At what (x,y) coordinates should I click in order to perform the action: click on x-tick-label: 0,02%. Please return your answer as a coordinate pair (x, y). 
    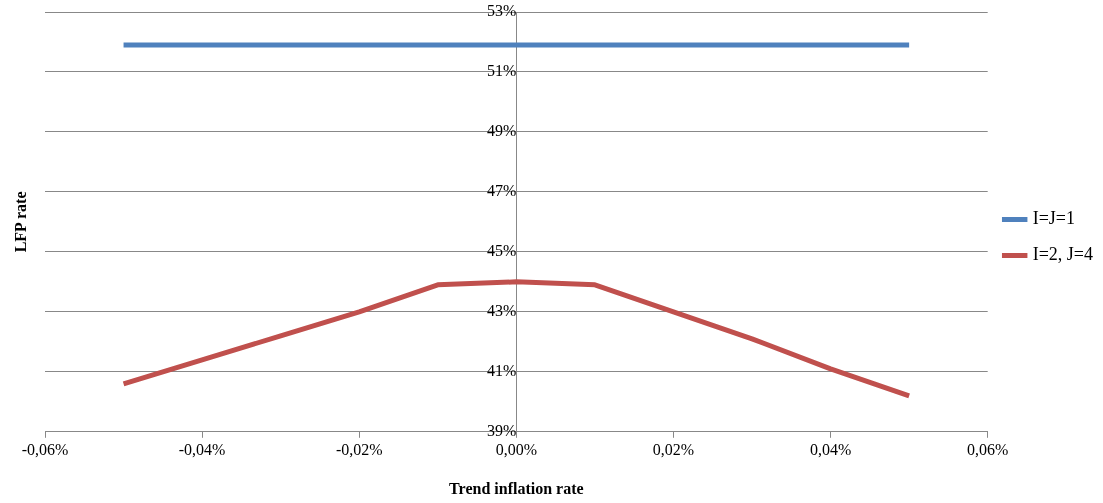
    Looking at the image, I should click on (673, 449).